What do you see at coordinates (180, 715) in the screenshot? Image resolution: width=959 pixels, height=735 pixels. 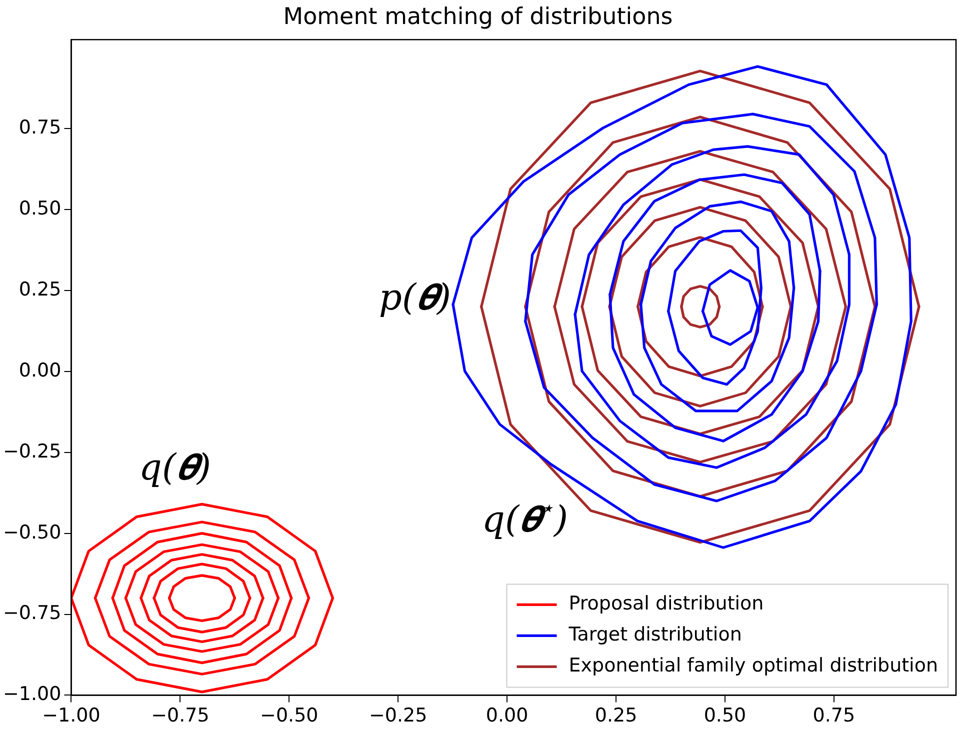 I see `x-tick-label: −0.75` at bounding box center [180, 715].